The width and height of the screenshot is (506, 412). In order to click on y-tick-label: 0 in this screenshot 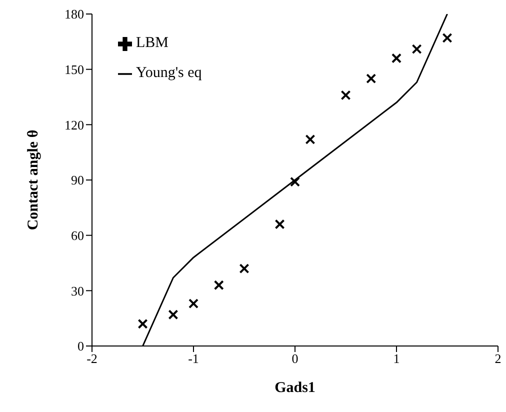, I will do `click(81, 346)`.